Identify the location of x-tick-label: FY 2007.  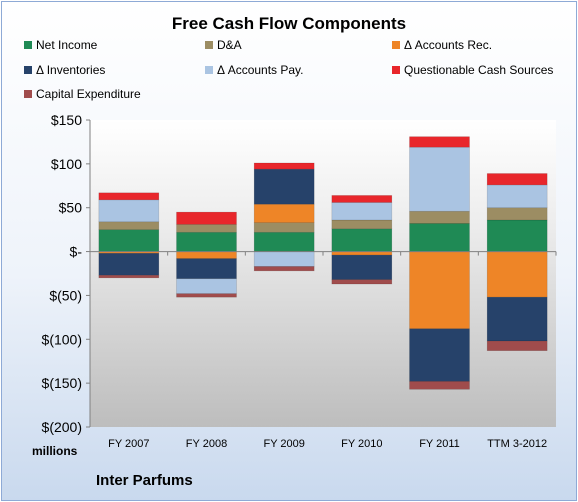
(128, 444).